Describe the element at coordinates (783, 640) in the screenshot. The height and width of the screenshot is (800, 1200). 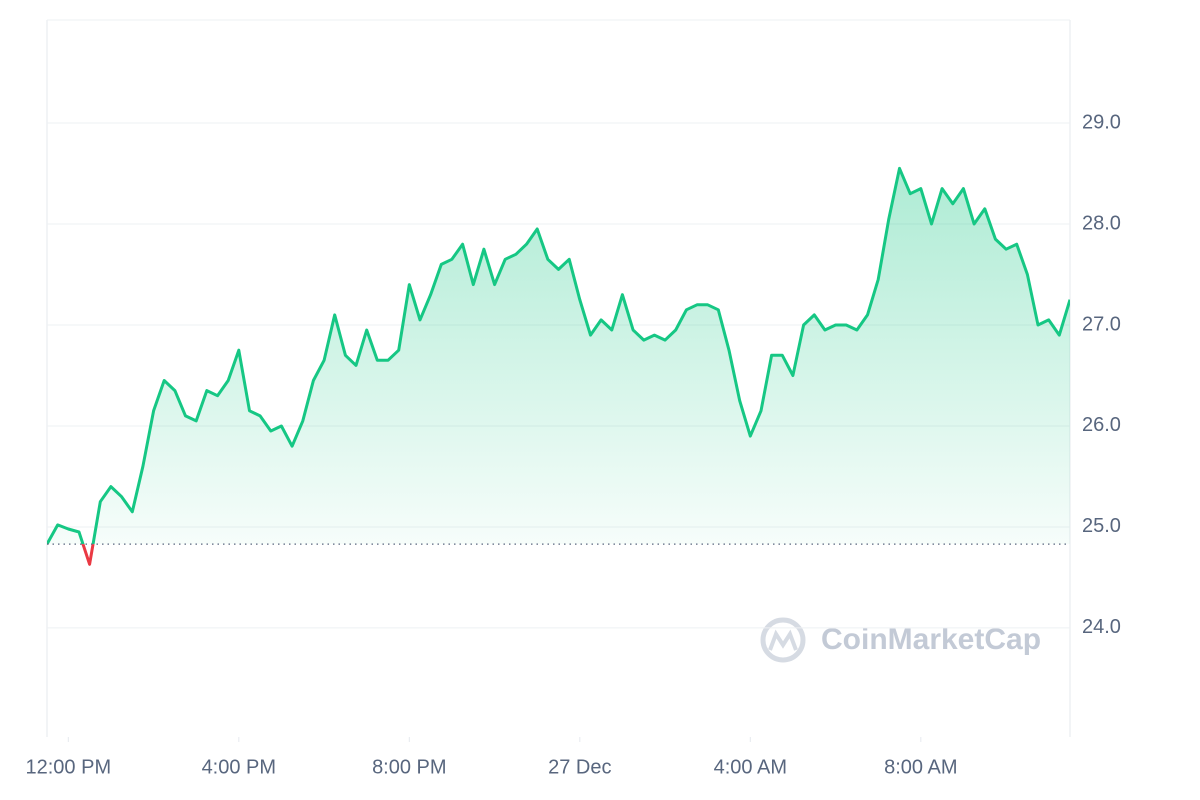
I see `watermark-logo` at that location.